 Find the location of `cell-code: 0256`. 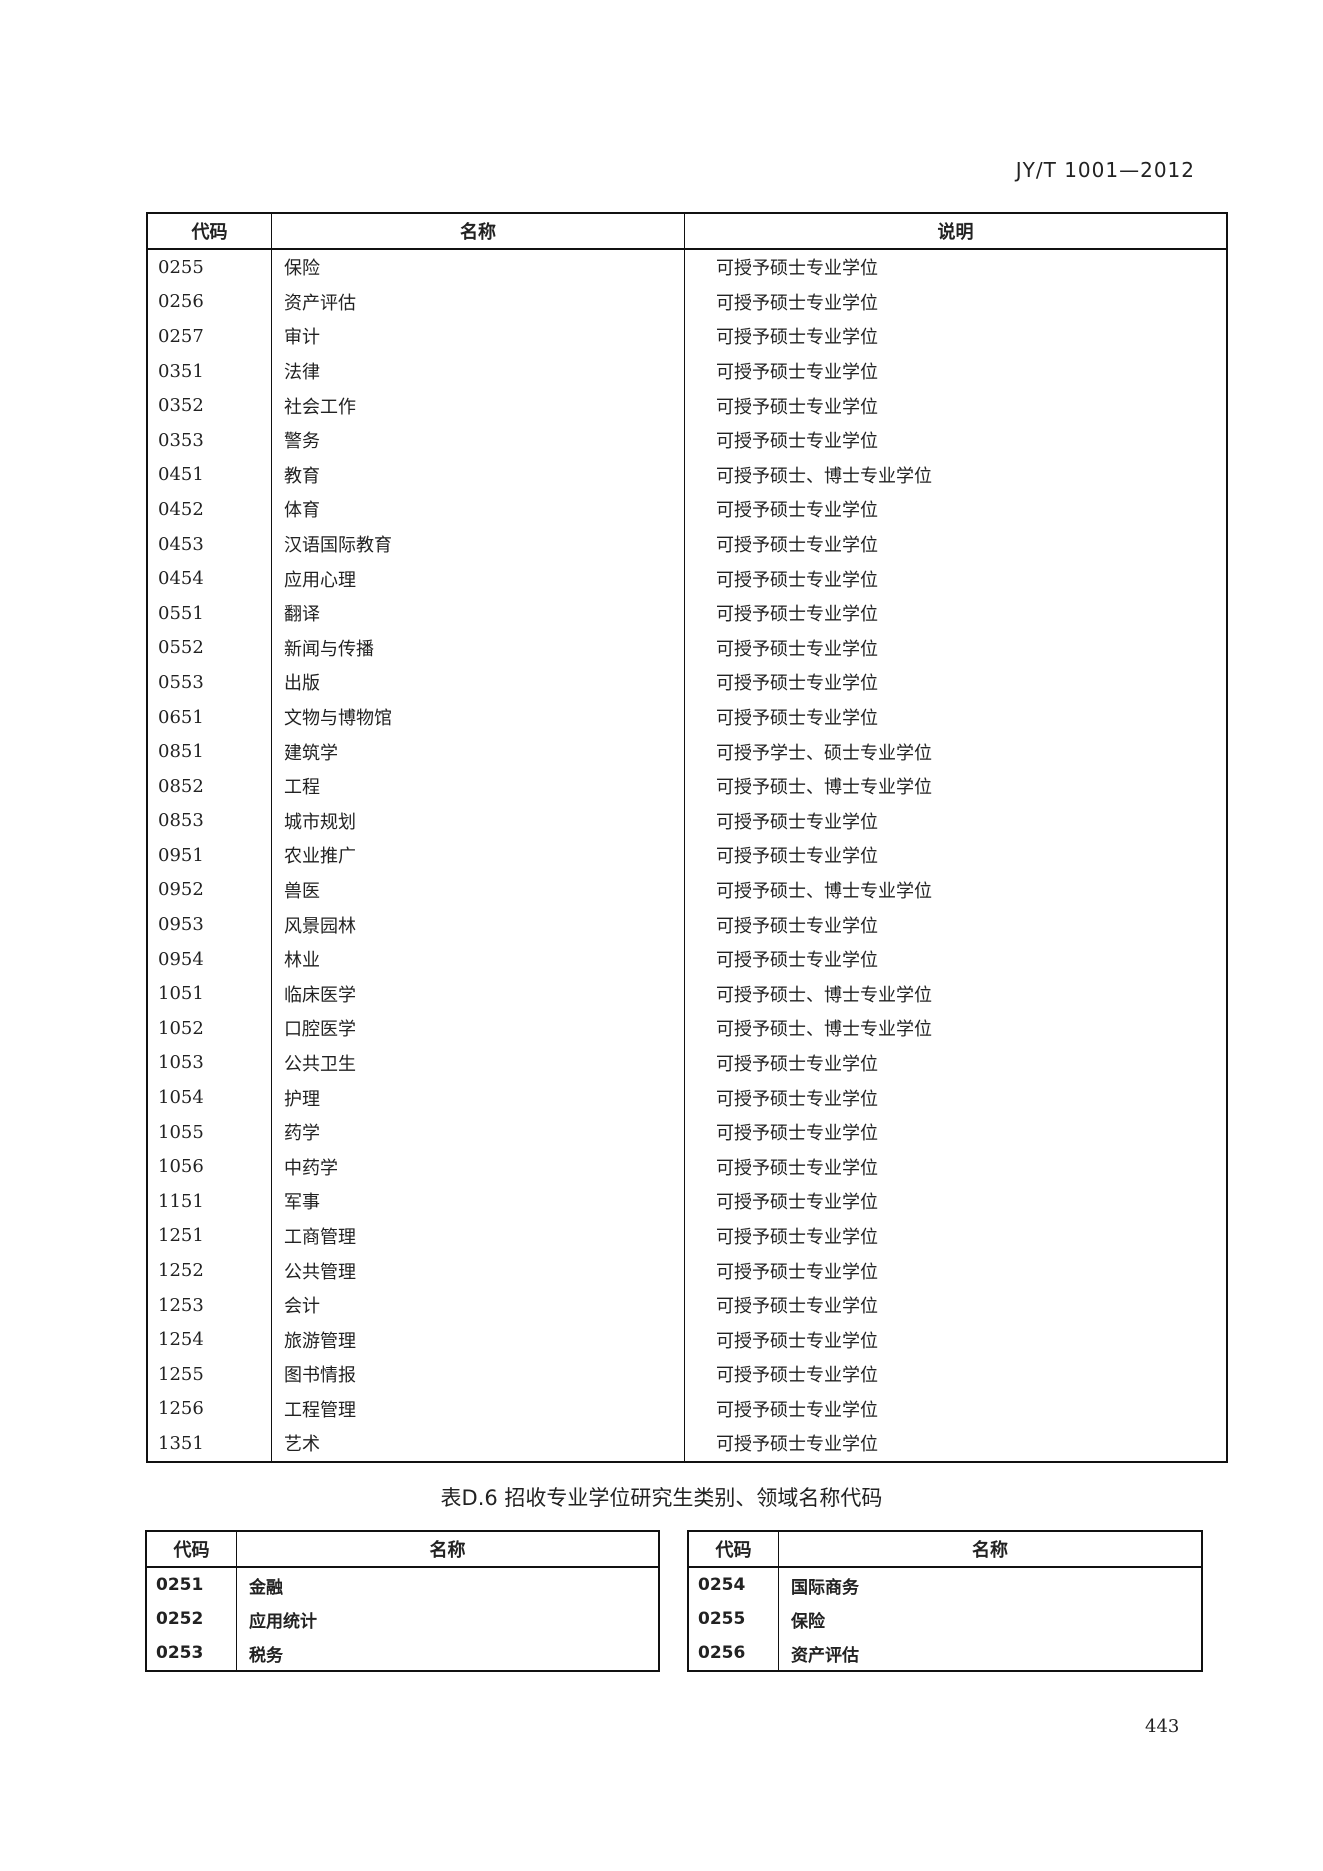

cell-code: 0256 is located at coordinates (209, 302).